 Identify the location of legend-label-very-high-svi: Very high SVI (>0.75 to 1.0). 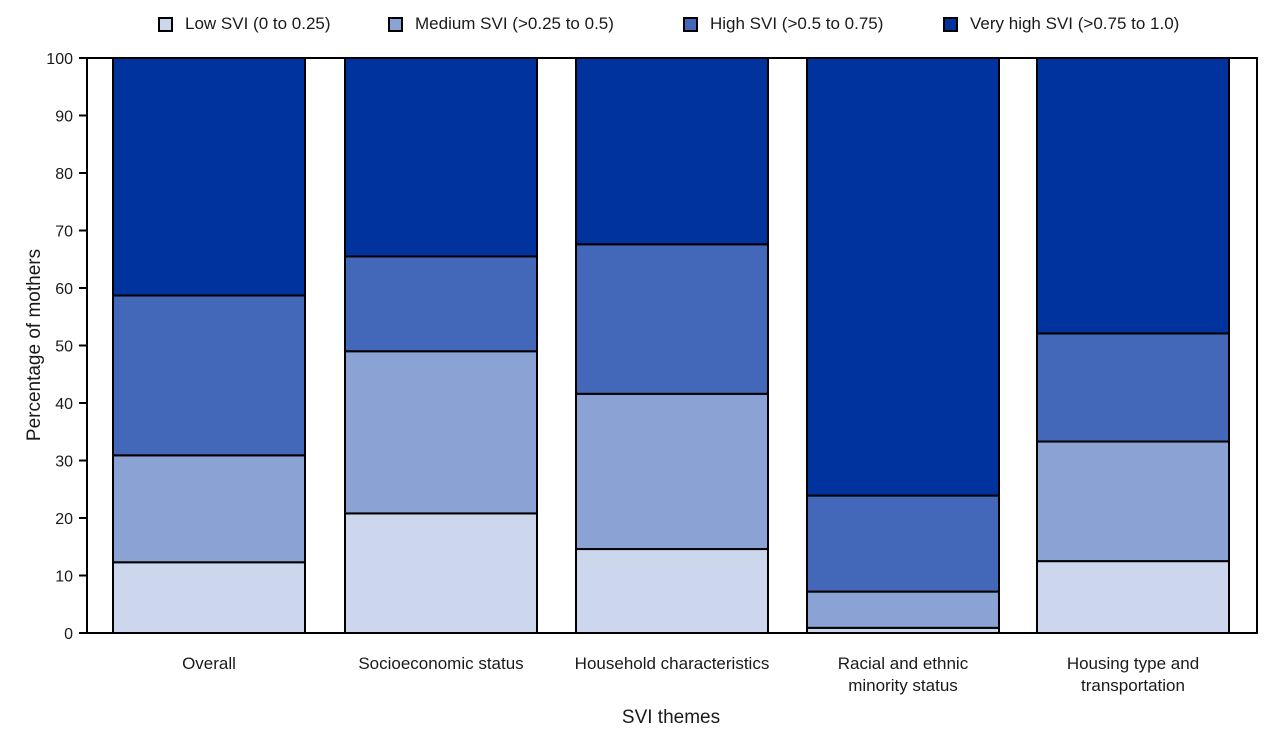
(1075, 23).